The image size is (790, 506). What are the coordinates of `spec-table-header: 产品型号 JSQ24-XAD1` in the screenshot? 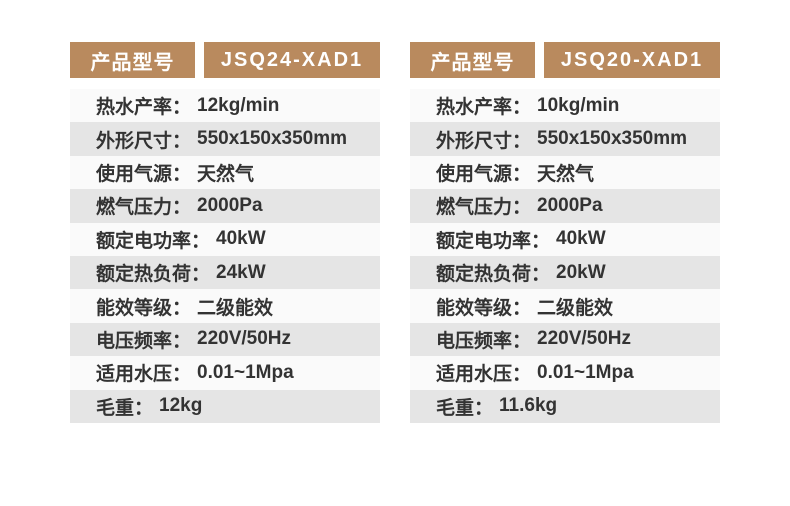 It's located at (225, 60).